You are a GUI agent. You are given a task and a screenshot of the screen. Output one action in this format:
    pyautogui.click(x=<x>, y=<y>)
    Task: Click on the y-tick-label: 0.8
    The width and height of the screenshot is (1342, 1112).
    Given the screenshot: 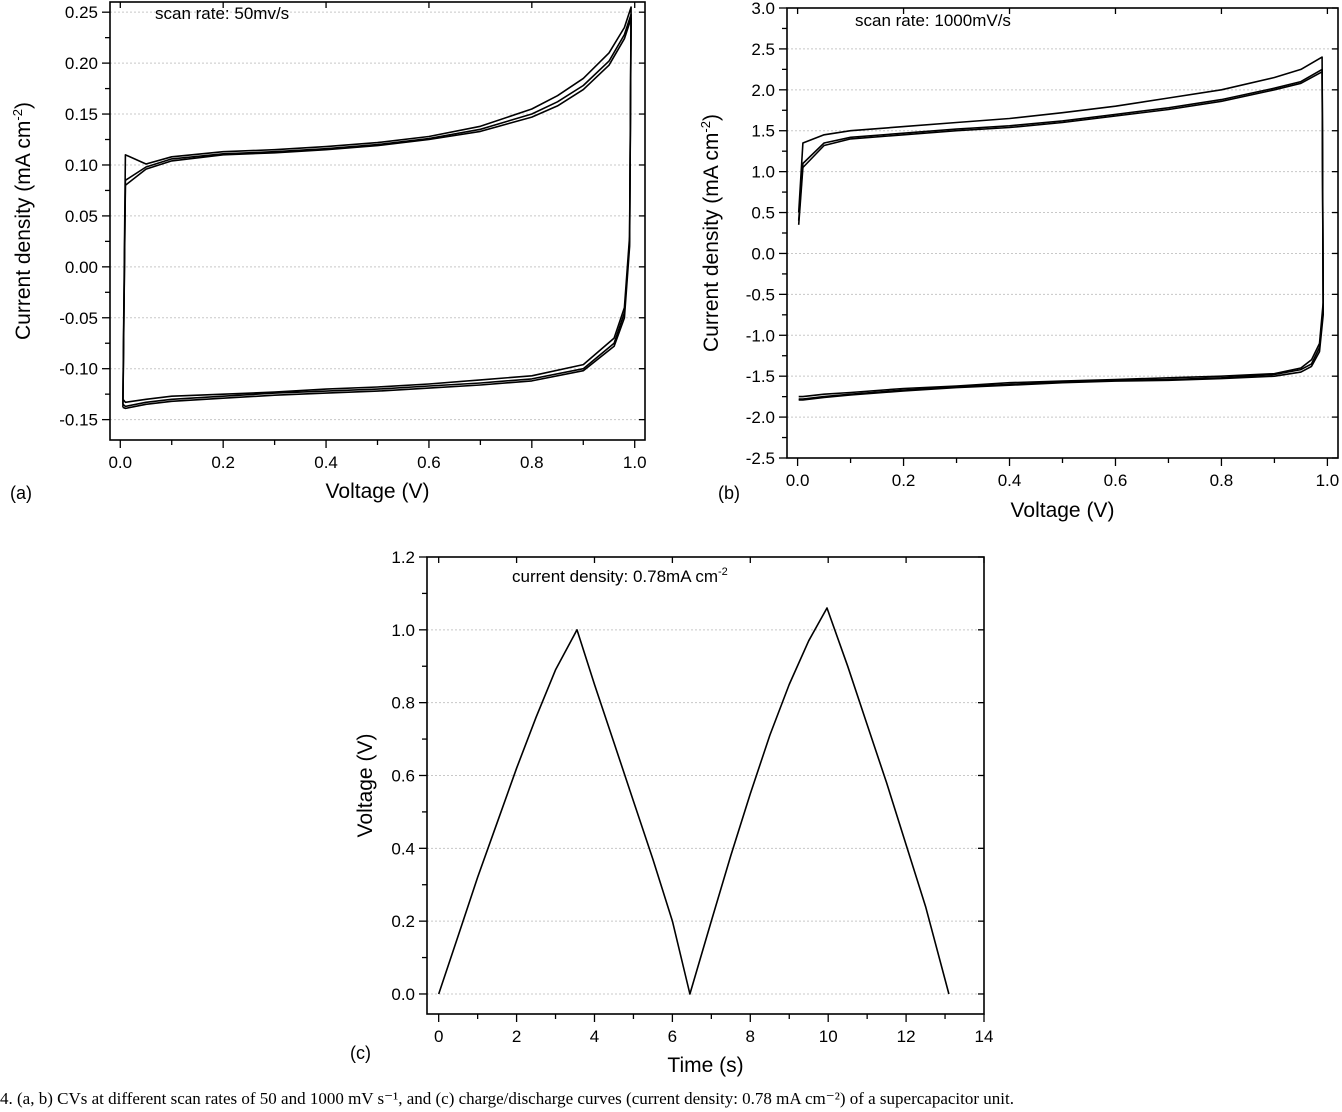 What is the action you would take?
    pyautogui.click(x=403, y=703)
    